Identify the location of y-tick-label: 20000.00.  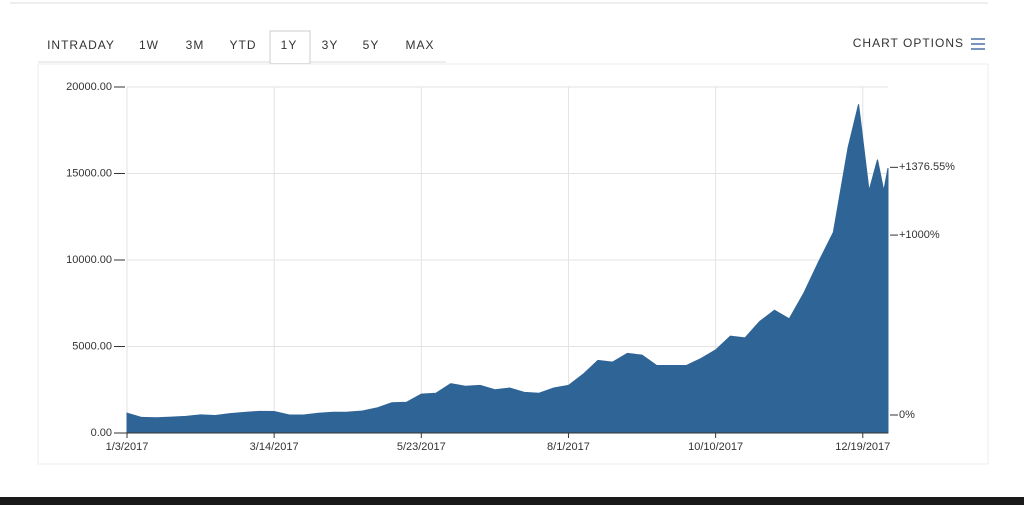
(89, 87).